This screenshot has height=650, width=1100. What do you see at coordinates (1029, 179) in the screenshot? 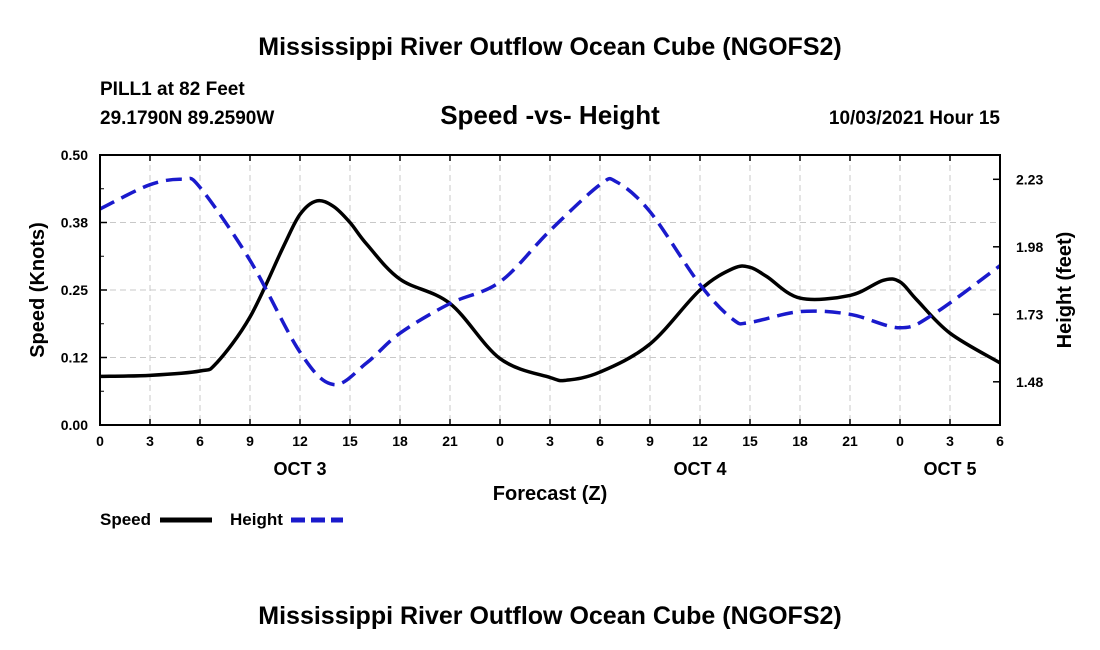
I see `y2-tick-label: 2.23` at bounding box center [1029, 179].